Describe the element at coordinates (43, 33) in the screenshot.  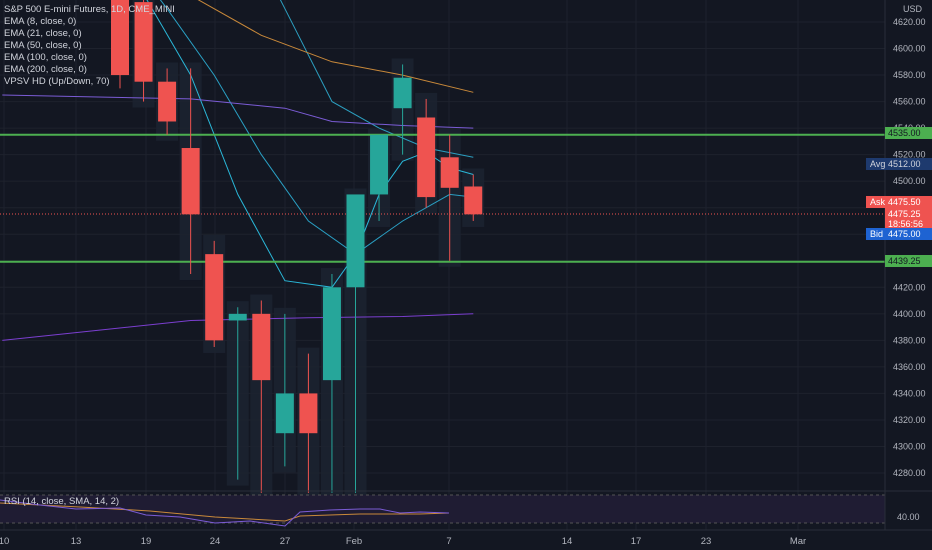
I see `legend-ema-21: EMA (21, close, 0)` at that location.